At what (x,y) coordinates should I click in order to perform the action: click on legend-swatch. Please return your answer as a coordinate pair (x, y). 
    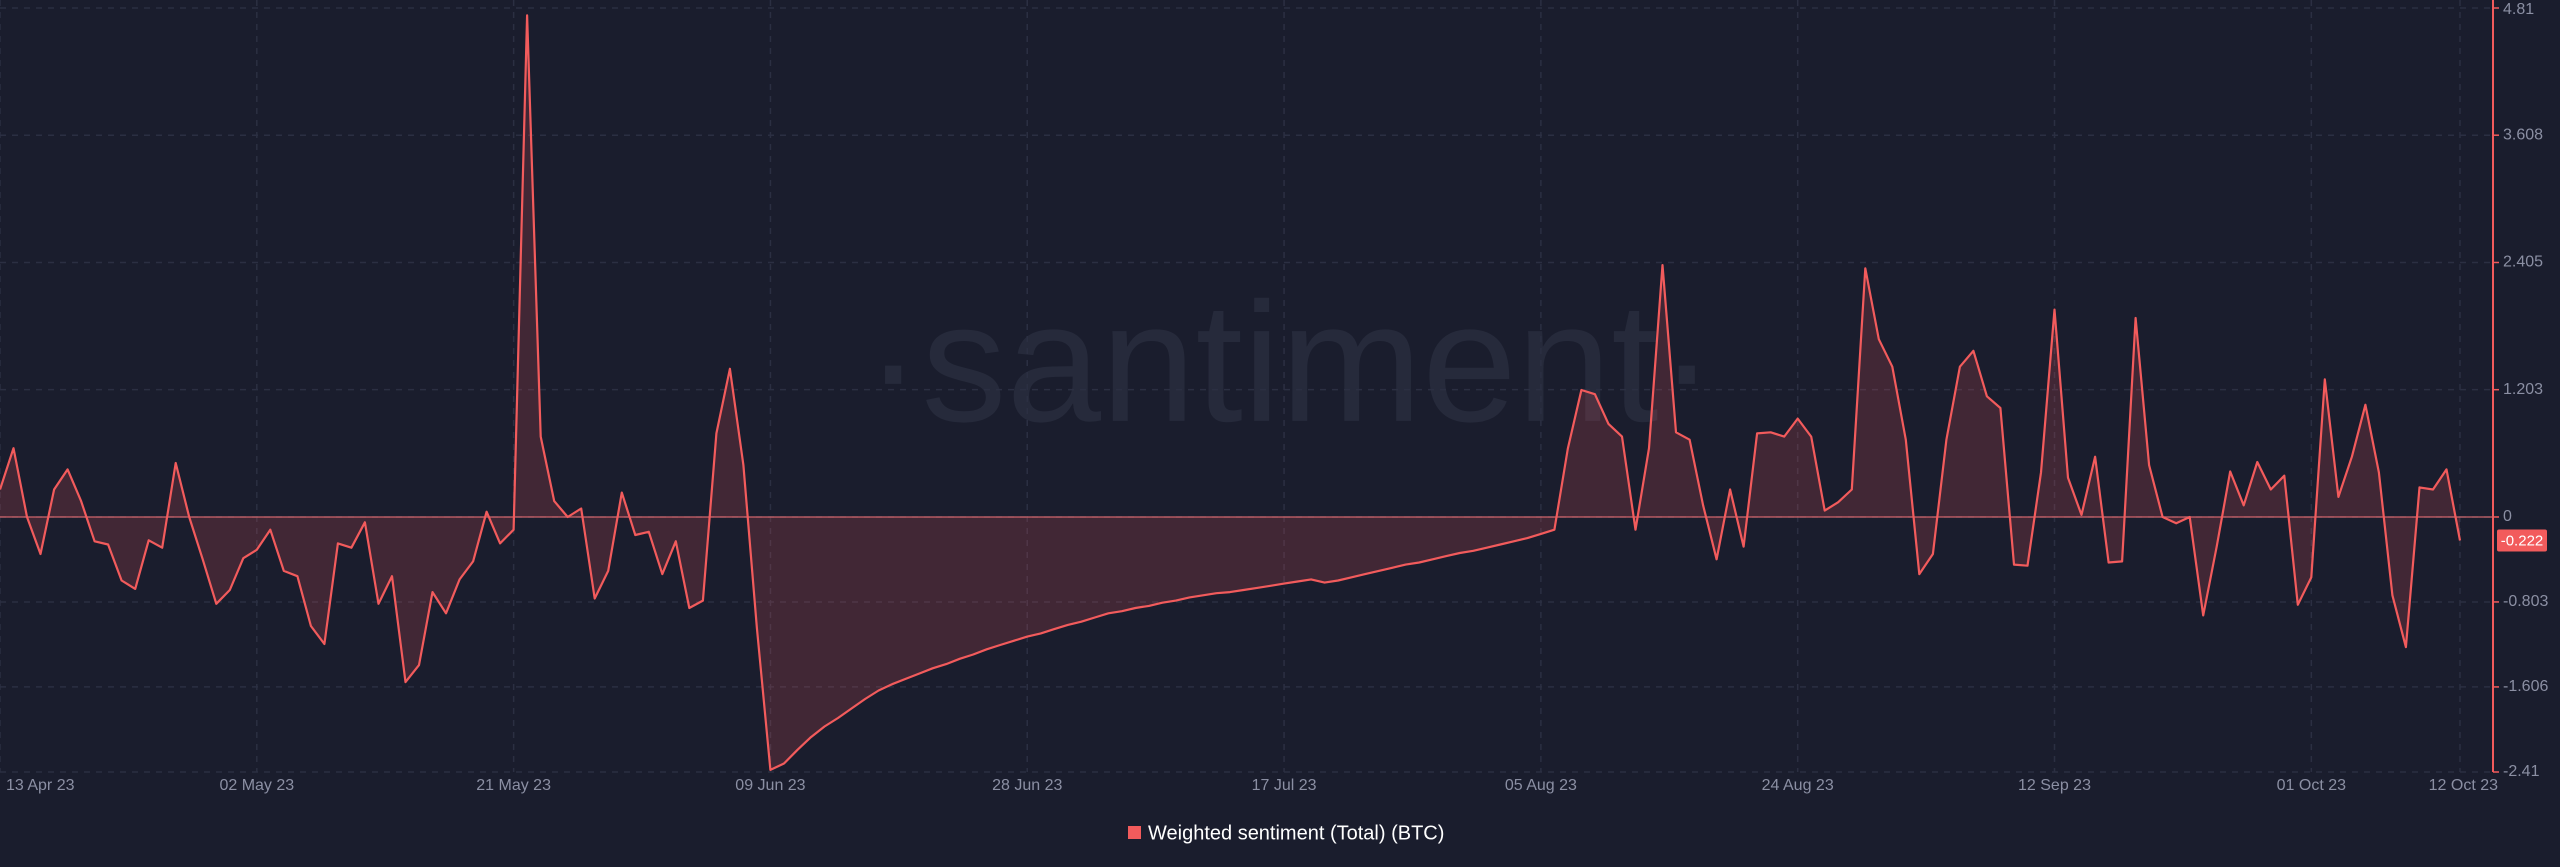
    Looking at the image, I should click on (1134, 832).